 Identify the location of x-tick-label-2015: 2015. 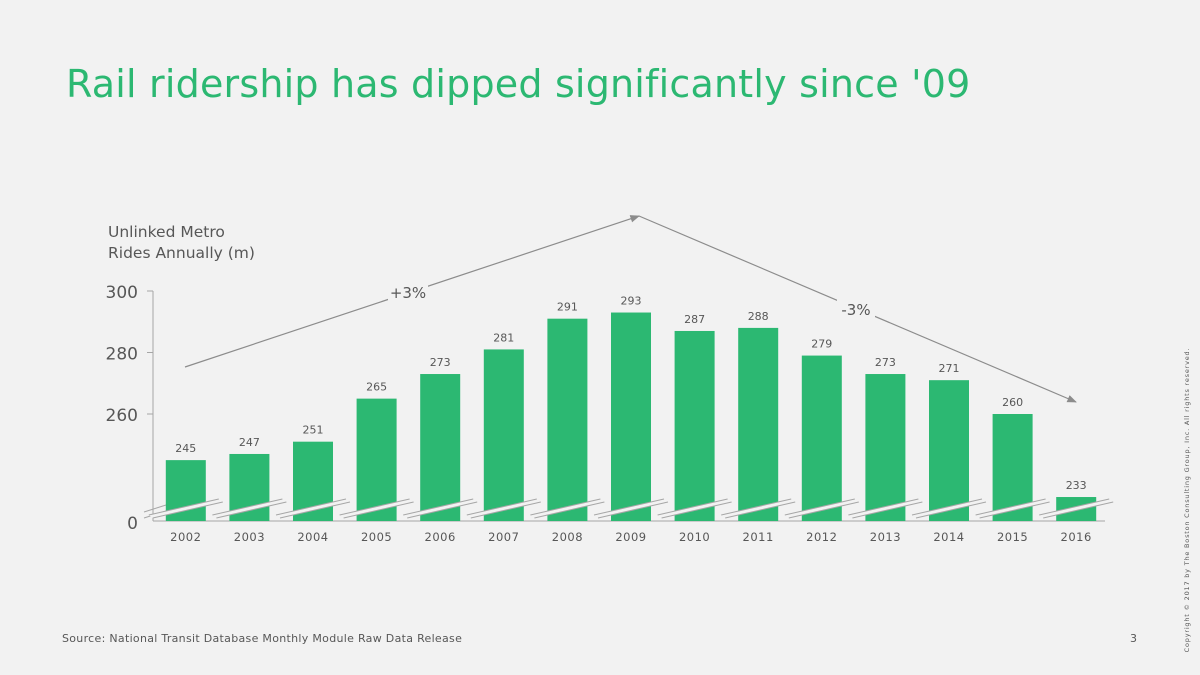
(1012, 537).